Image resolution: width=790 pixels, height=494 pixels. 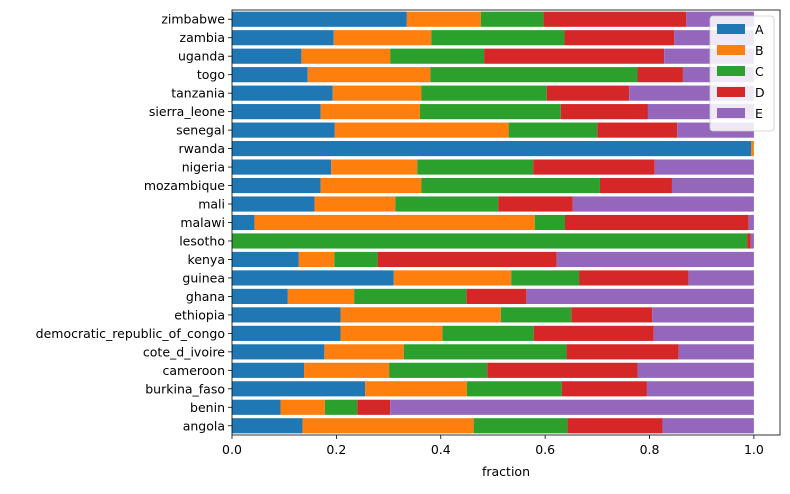 What do you see at coordinates (731, 50) in the screenshot?
I see `legend-swatch-B` at bounding box center [731, 50].